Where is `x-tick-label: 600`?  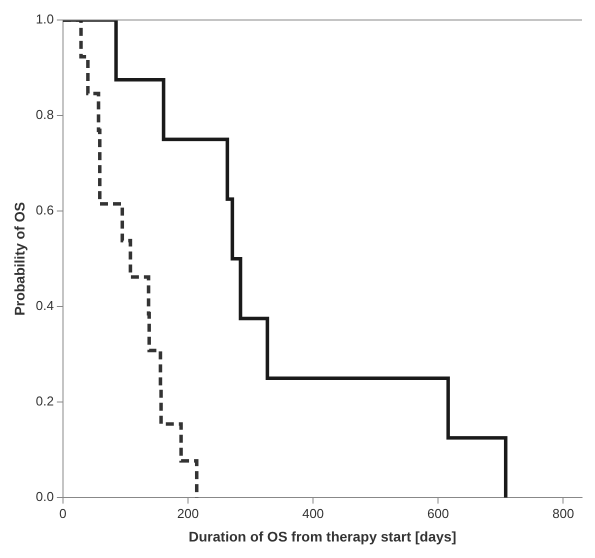 x-tick-label: 600 is located at coordinates (438, 513).